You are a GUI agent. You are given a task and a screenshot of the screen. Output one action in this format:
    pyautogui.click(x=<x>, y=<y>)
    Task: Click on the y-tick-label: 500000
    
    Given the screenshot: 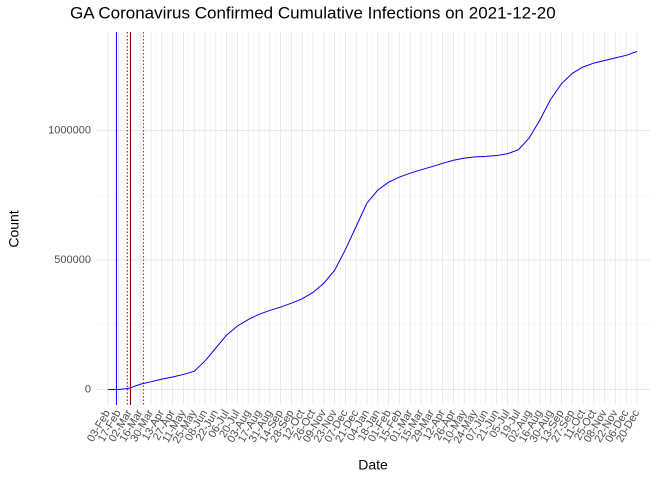 What is the action you would take?
    pyautogui.click(x=72, y=260)
    